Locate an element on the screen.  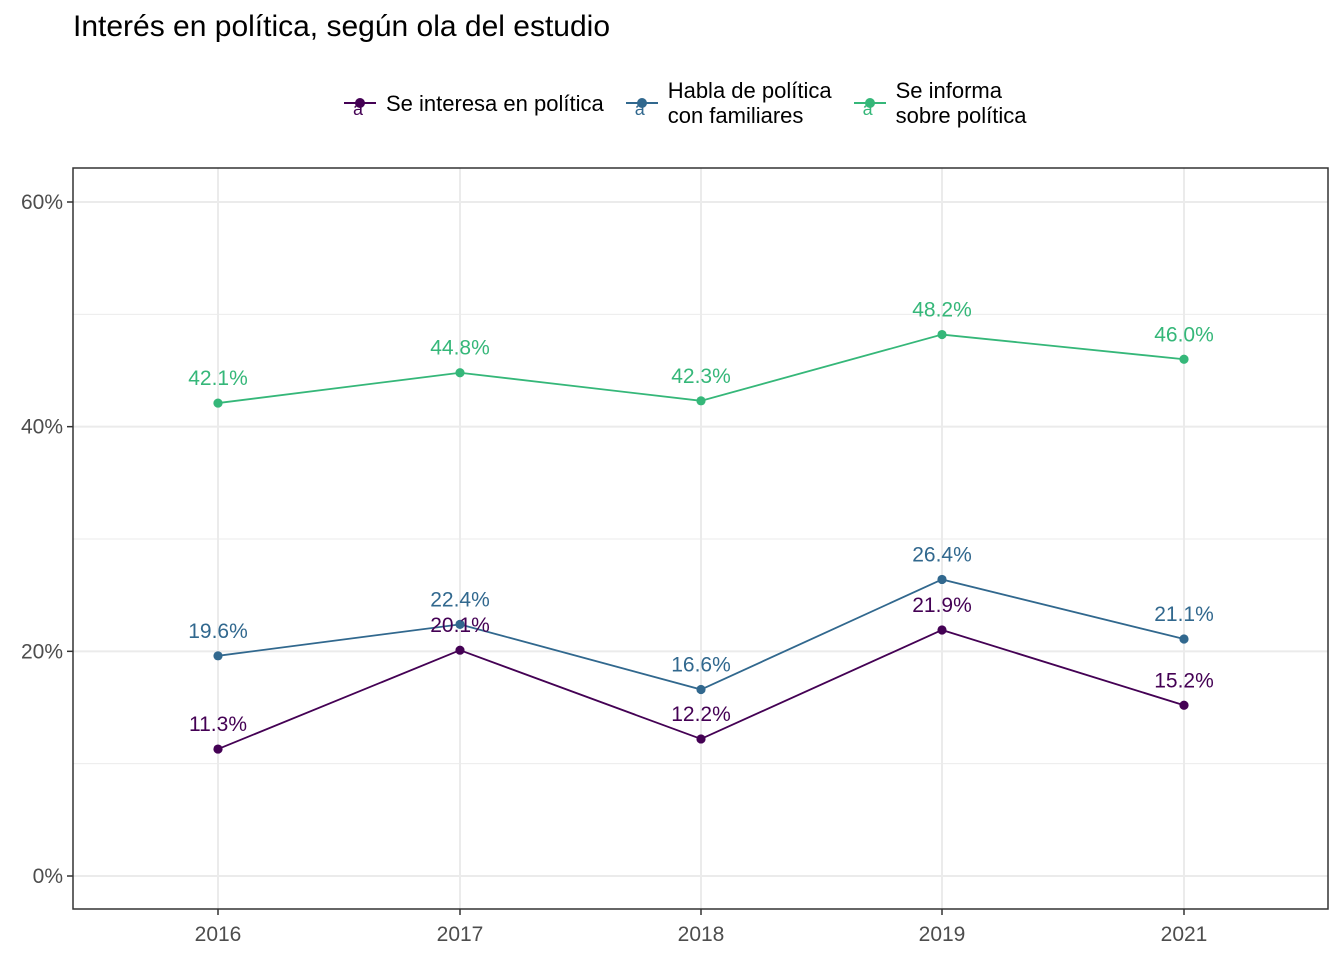
data-label: 21.9% is located at coordinates (942, 605).